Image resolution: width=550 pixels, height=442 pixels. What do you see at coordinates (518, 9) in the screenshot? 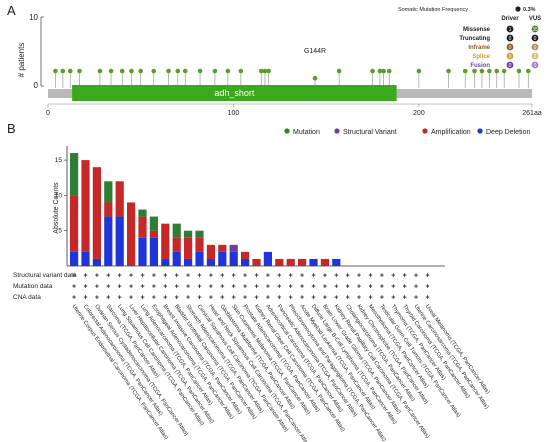
I see `info-icon` at bounding box center [518, 9].